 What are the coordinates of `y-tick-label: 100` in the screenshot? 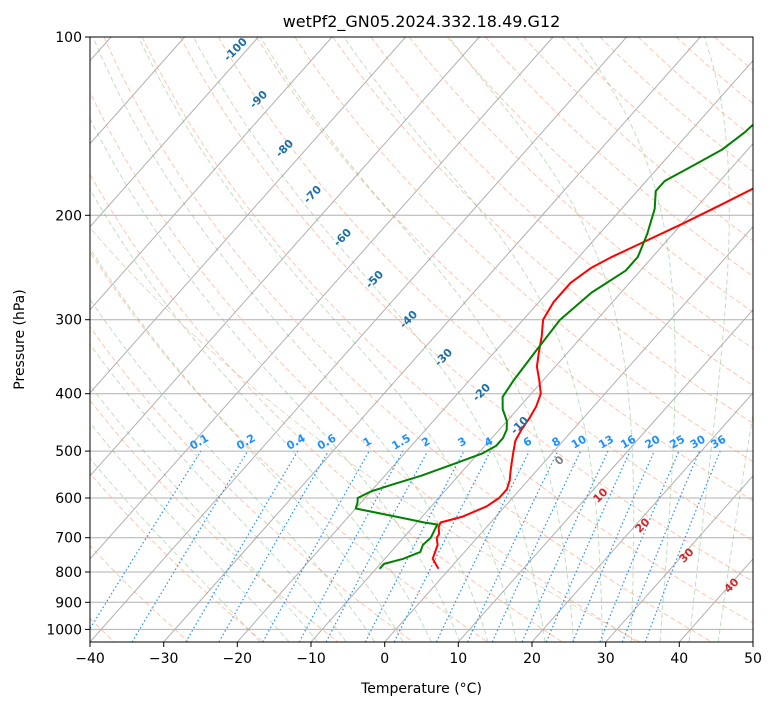 It's located at (68, 38).